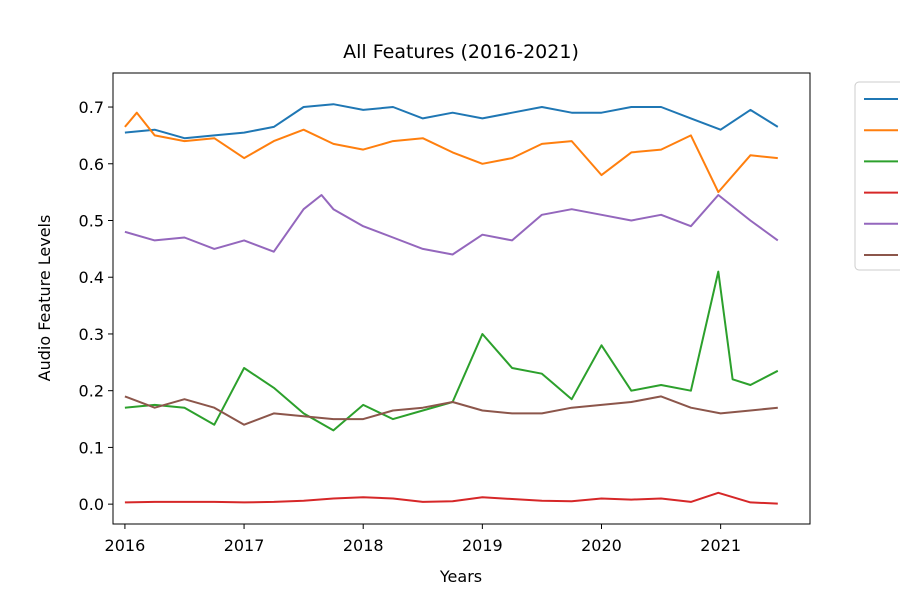  Describe the element at coordinates (91, 107) in the screenshot. I see `y-tick-label: 0.7` at that location.